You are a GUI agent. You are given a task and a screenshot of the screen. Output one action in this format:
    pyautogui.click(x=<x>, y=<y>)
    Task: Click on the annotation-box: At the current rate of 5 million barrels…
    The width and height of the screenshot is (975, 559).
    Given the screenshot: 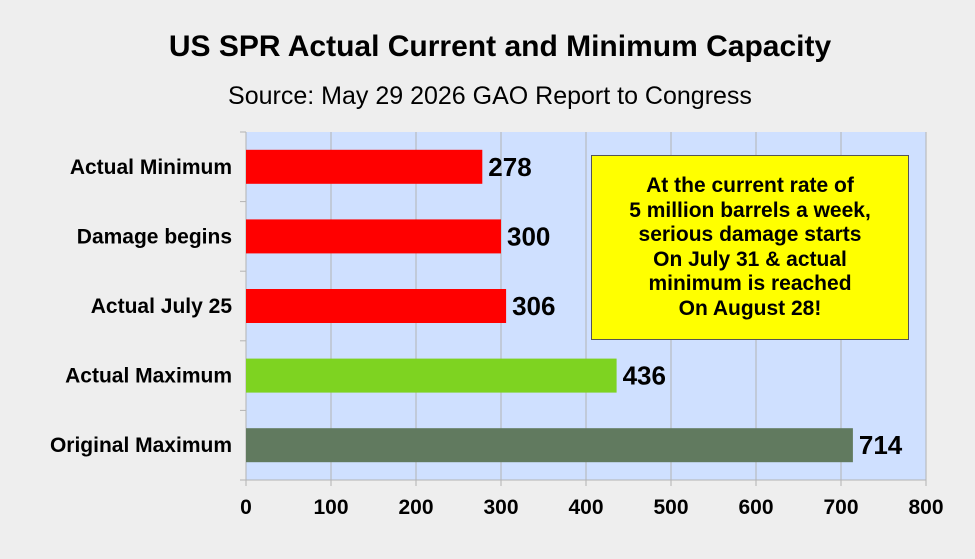 What is the action you would take?
    pyautogui.click(x=750, y=247)
    